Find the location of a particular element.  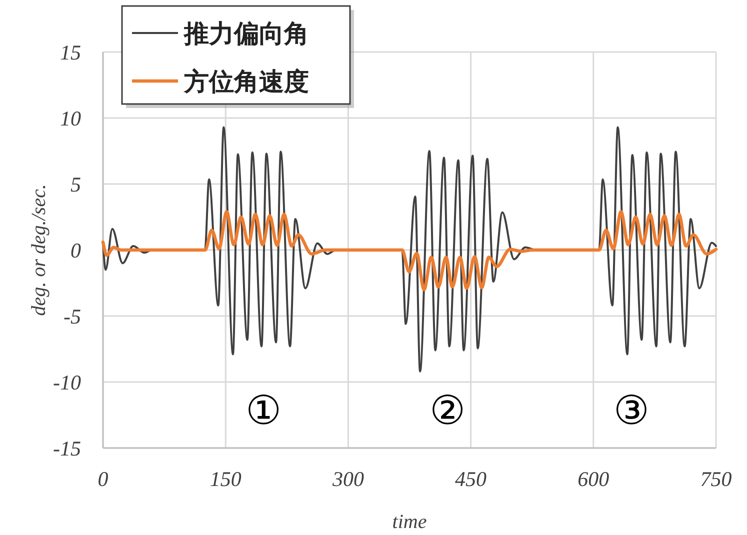

legend-label: 方位角速度 is located at coordinates (246, 81).